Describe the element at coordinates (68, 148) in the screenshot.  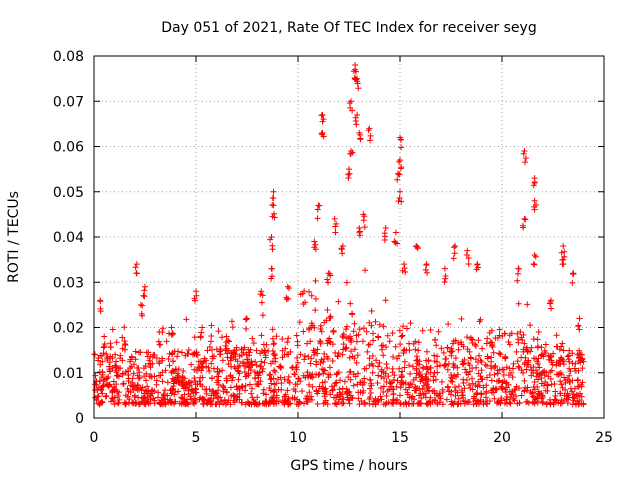
I see `y-tick-label: 0.06` at that location.